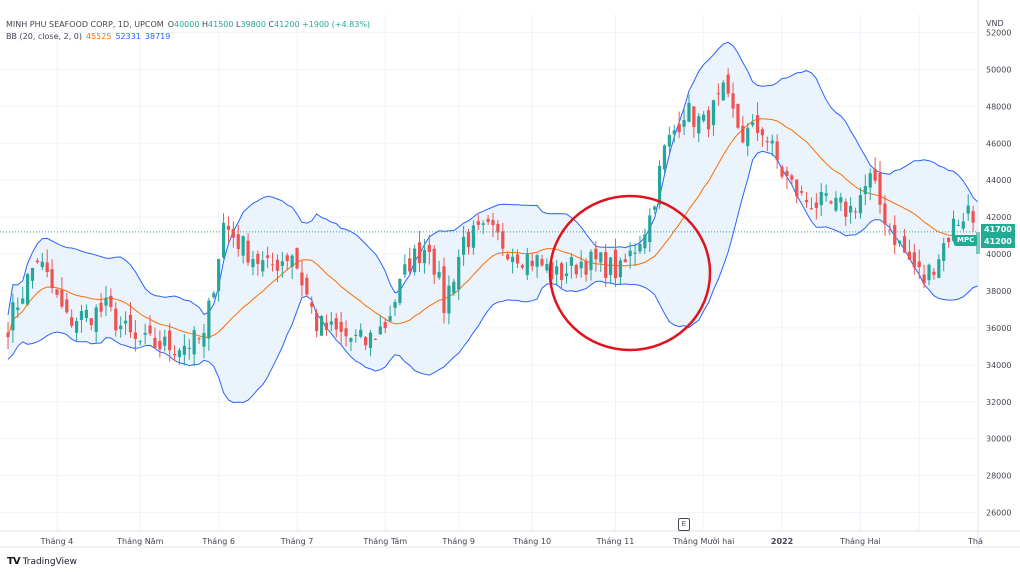 This screenshot has height=574, width=1020. What do you see at coordinates (998, 230) in the screenshot?
I see `price-tag-high: 41700` at bounding box center [998, 230].